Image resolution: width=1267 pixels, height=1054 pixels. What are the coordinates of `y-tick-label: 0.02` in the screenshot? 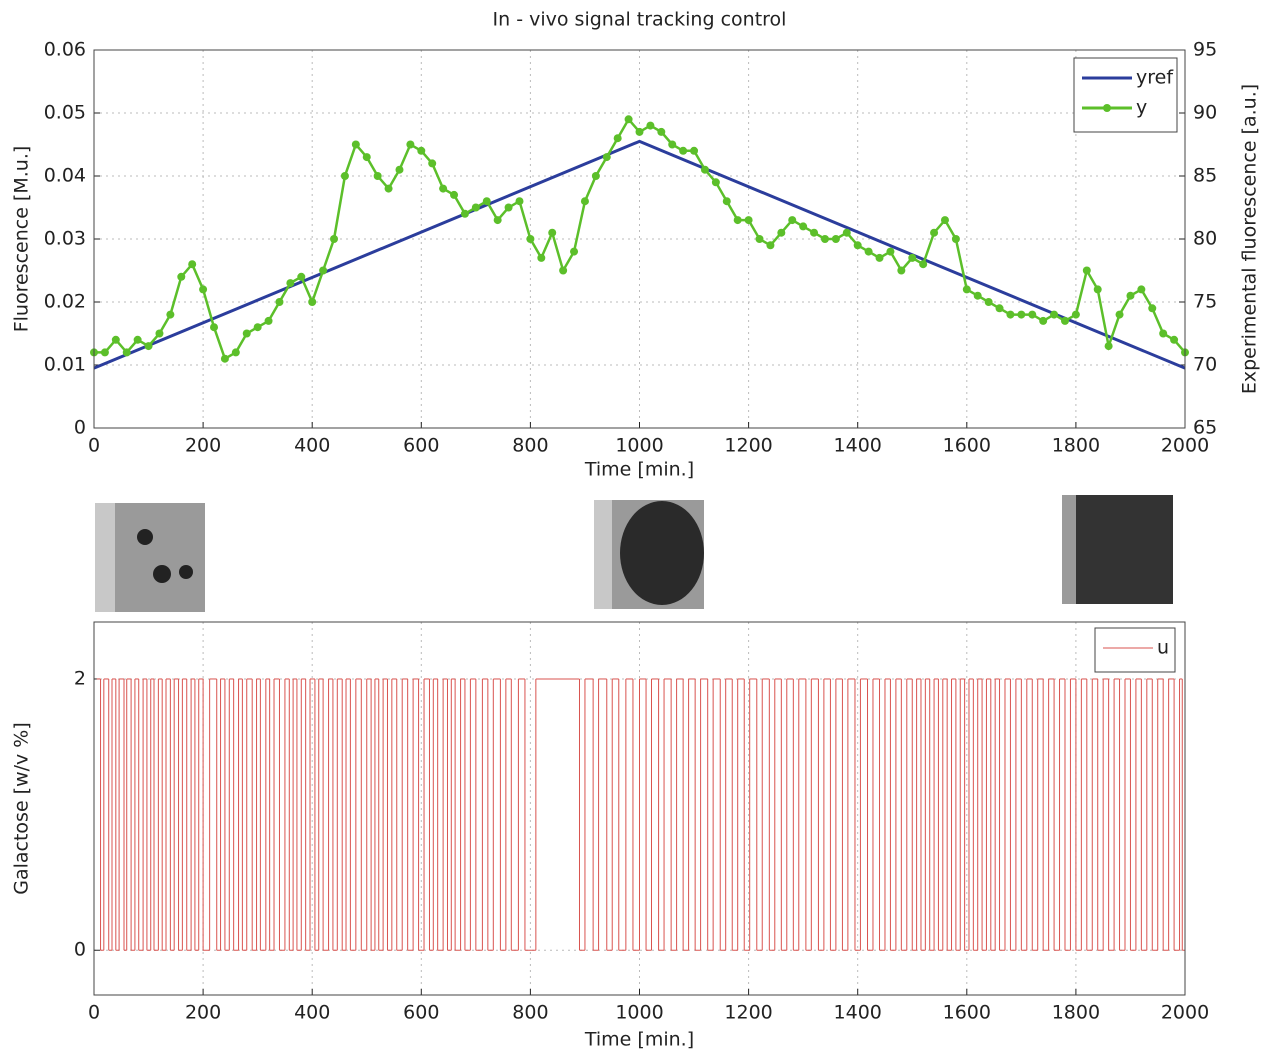 It's located at (65, 302).